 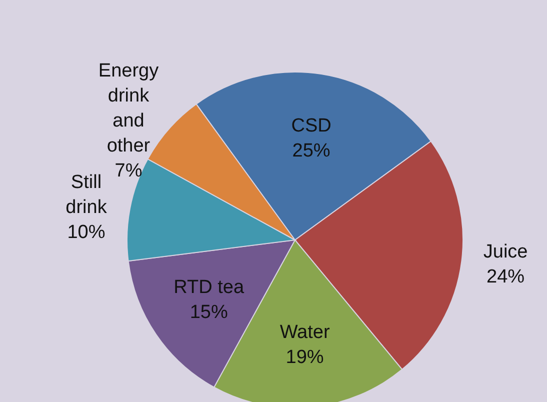 I want to click on data-label: 19%, so click(x=305, y=357).